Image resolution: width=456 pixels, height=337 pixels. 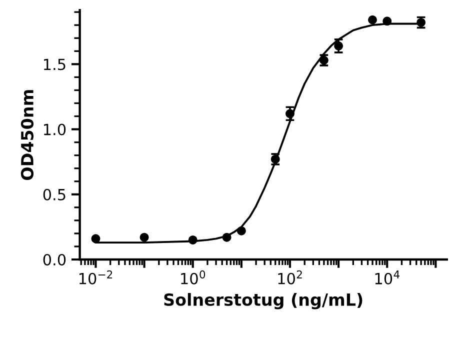 I want to click on x-tick-label: 10$^{−2}$, so click(x=95, y=277).